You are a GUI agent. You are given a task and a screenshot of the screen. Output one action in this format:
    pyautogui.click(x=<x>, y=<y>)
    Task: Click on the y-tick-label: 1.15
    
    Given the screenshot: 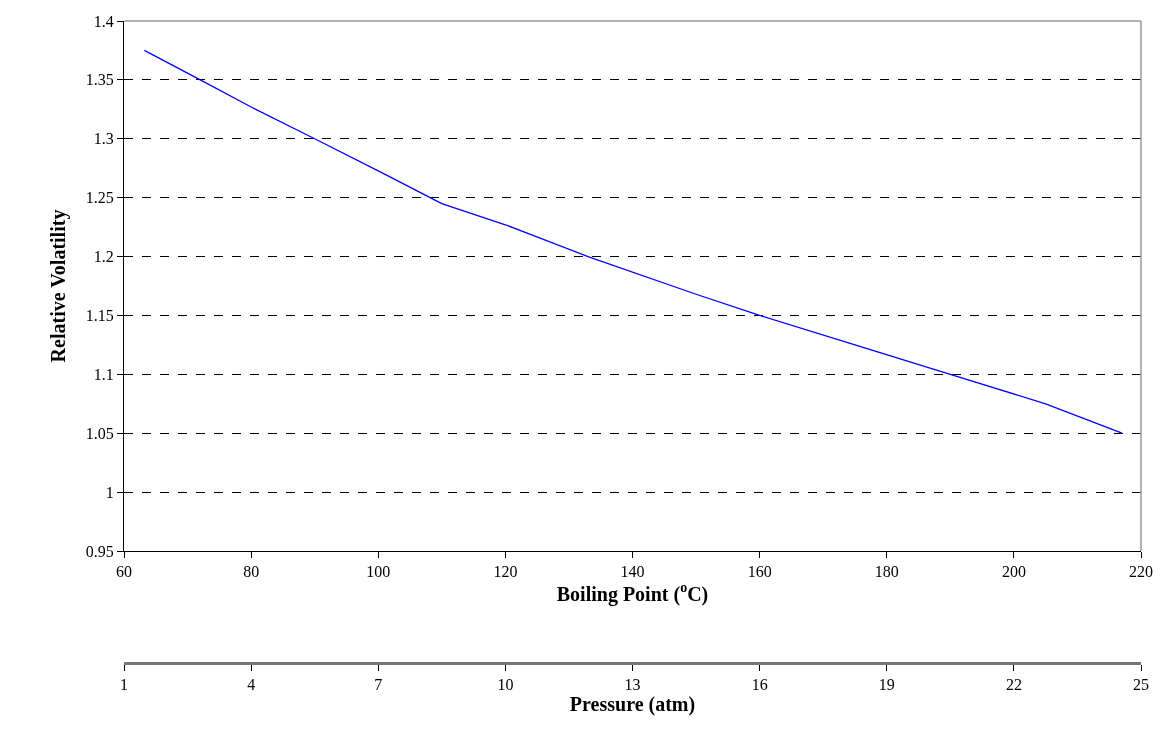 What is the action you would take?
    pyautogui.click(x=99, y=316)
    